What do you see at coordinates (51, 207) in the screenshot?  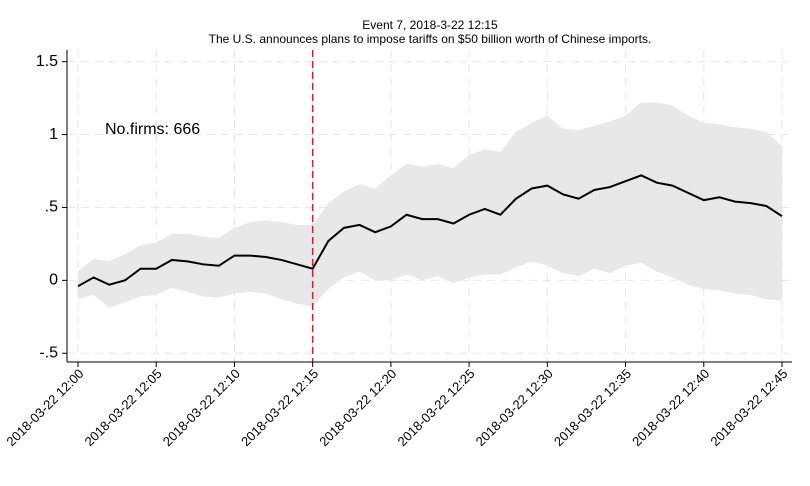 I see `y-tick-label: .5` at bounding box center [51, 207].